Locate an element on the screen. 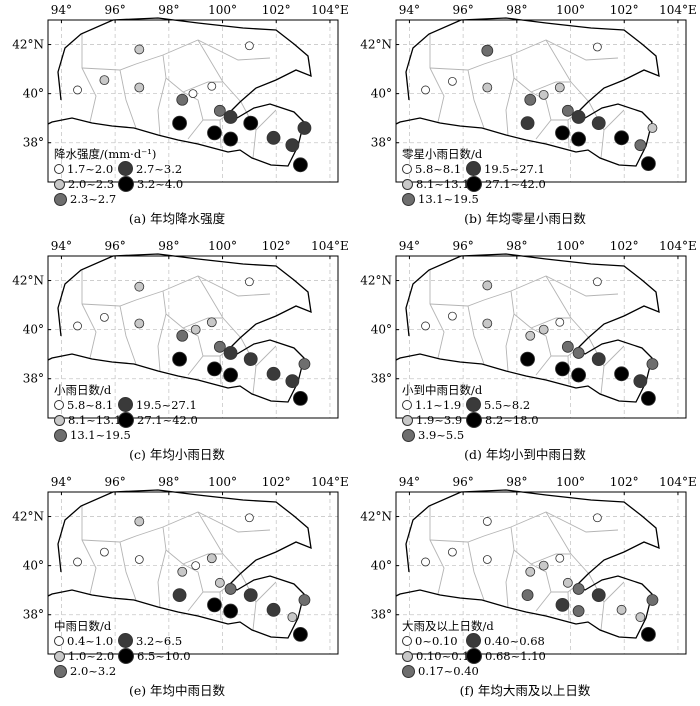 This screenshot has width=700, height=706. legend-label: 2.0~2.3 is located at coordinates (91, 184).